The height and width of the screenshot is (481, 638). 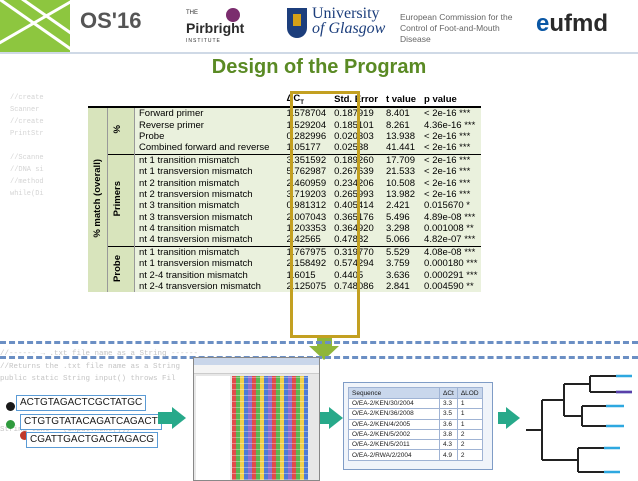 What do you see at coordinates (189, 183) in the screenshot?
I see `row-label: nt 2 transition mismatch` at bounding box center [189, 183].